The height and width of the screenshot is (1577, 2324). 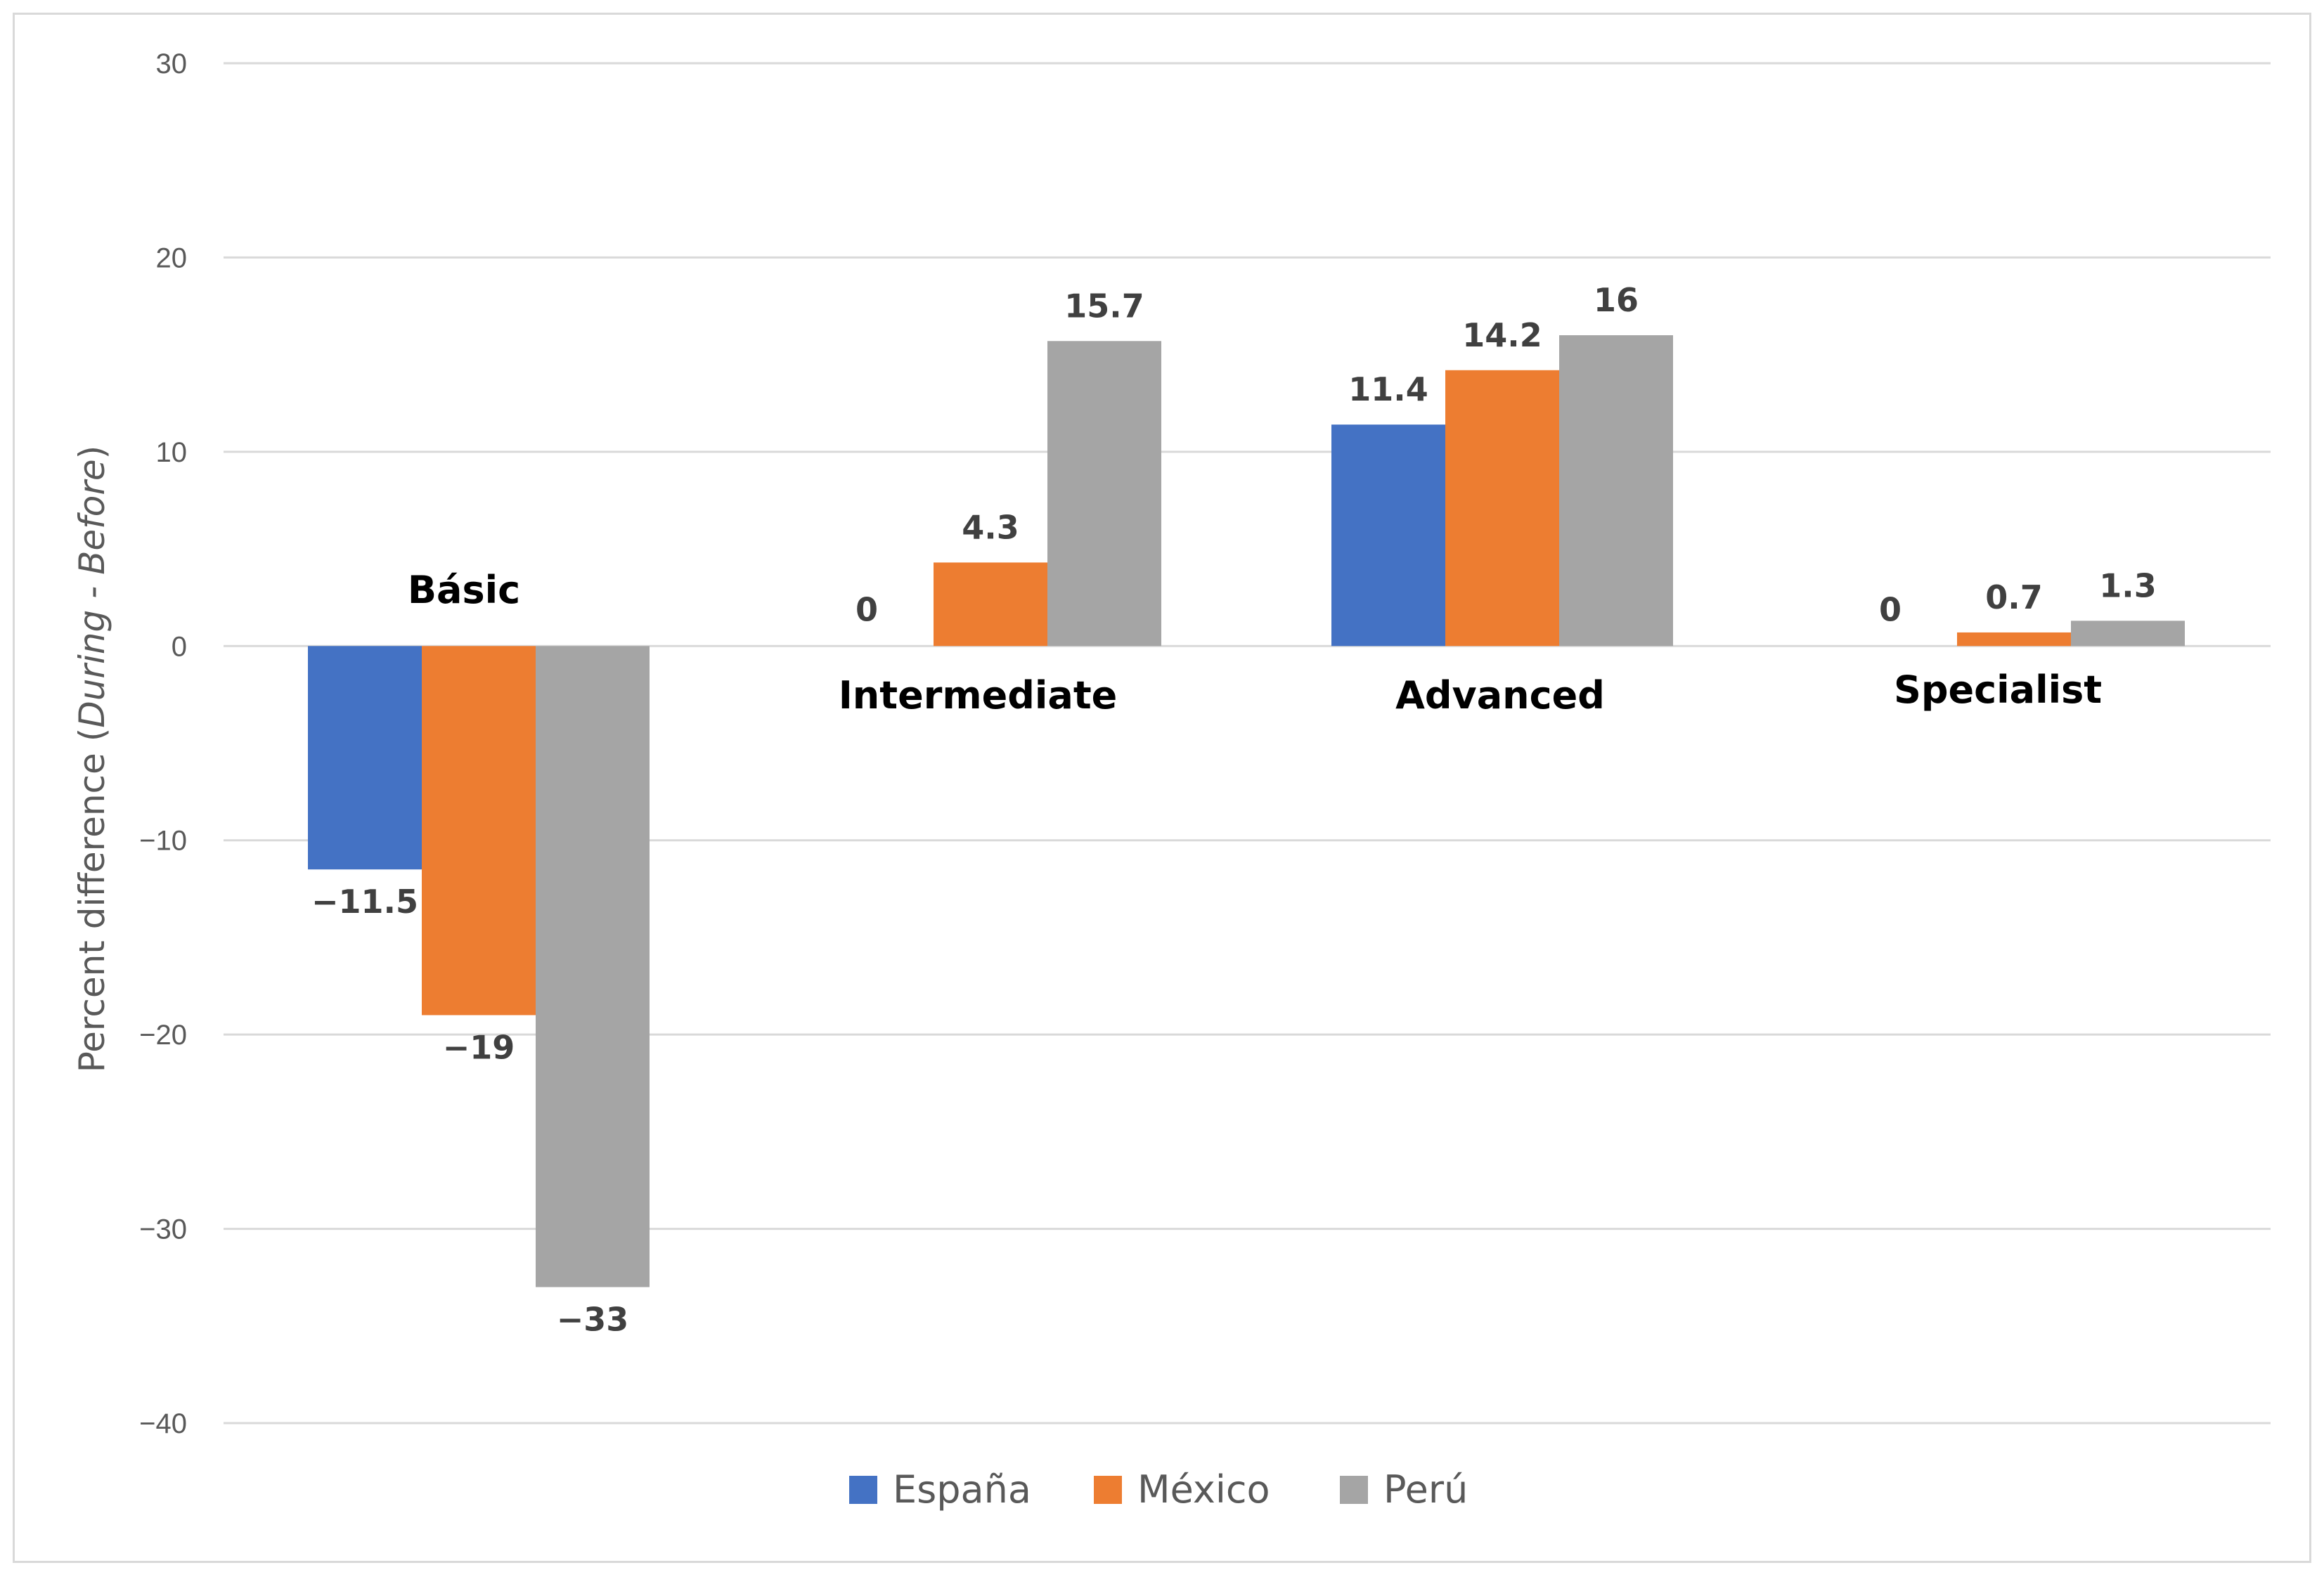 What do you see at coordinates (990, 527) in the screenshot?
I see `data-label: 4.3` at bounding box center [990, 527].